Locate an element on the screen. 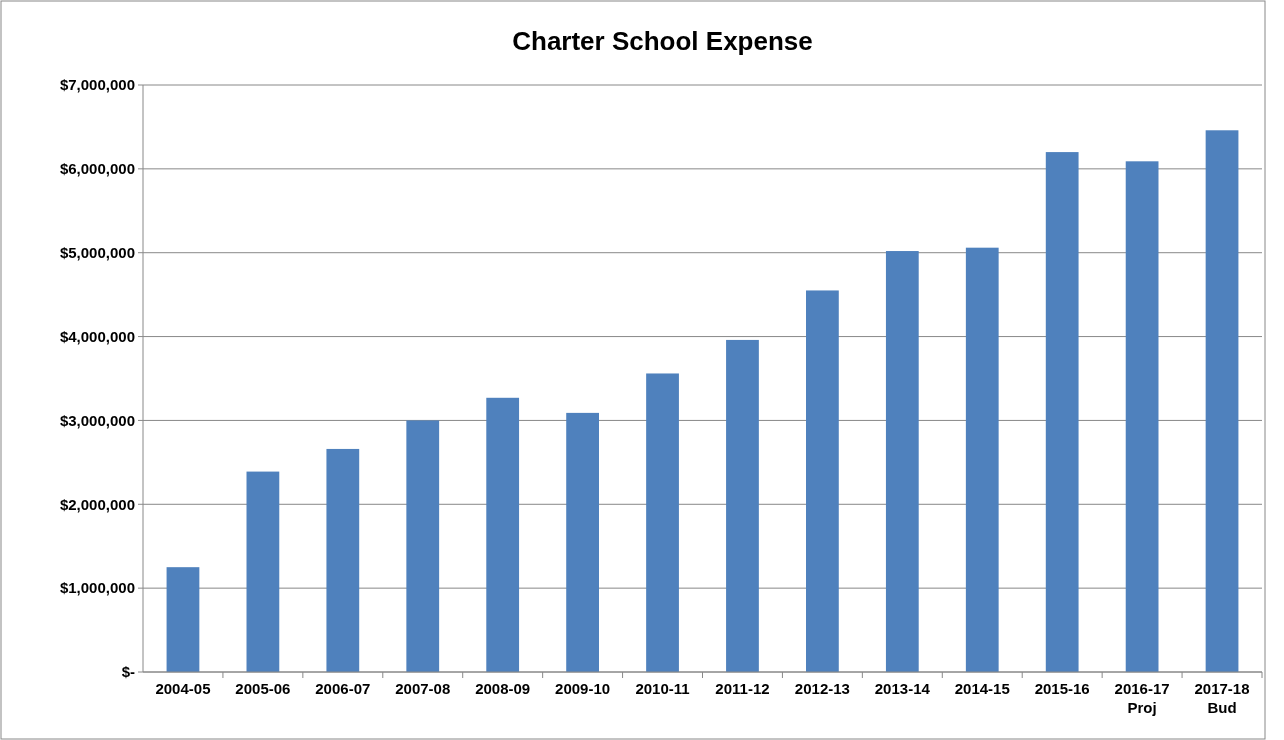  y-tick-label: $2,000,000 is located at coordinates (97, 504).